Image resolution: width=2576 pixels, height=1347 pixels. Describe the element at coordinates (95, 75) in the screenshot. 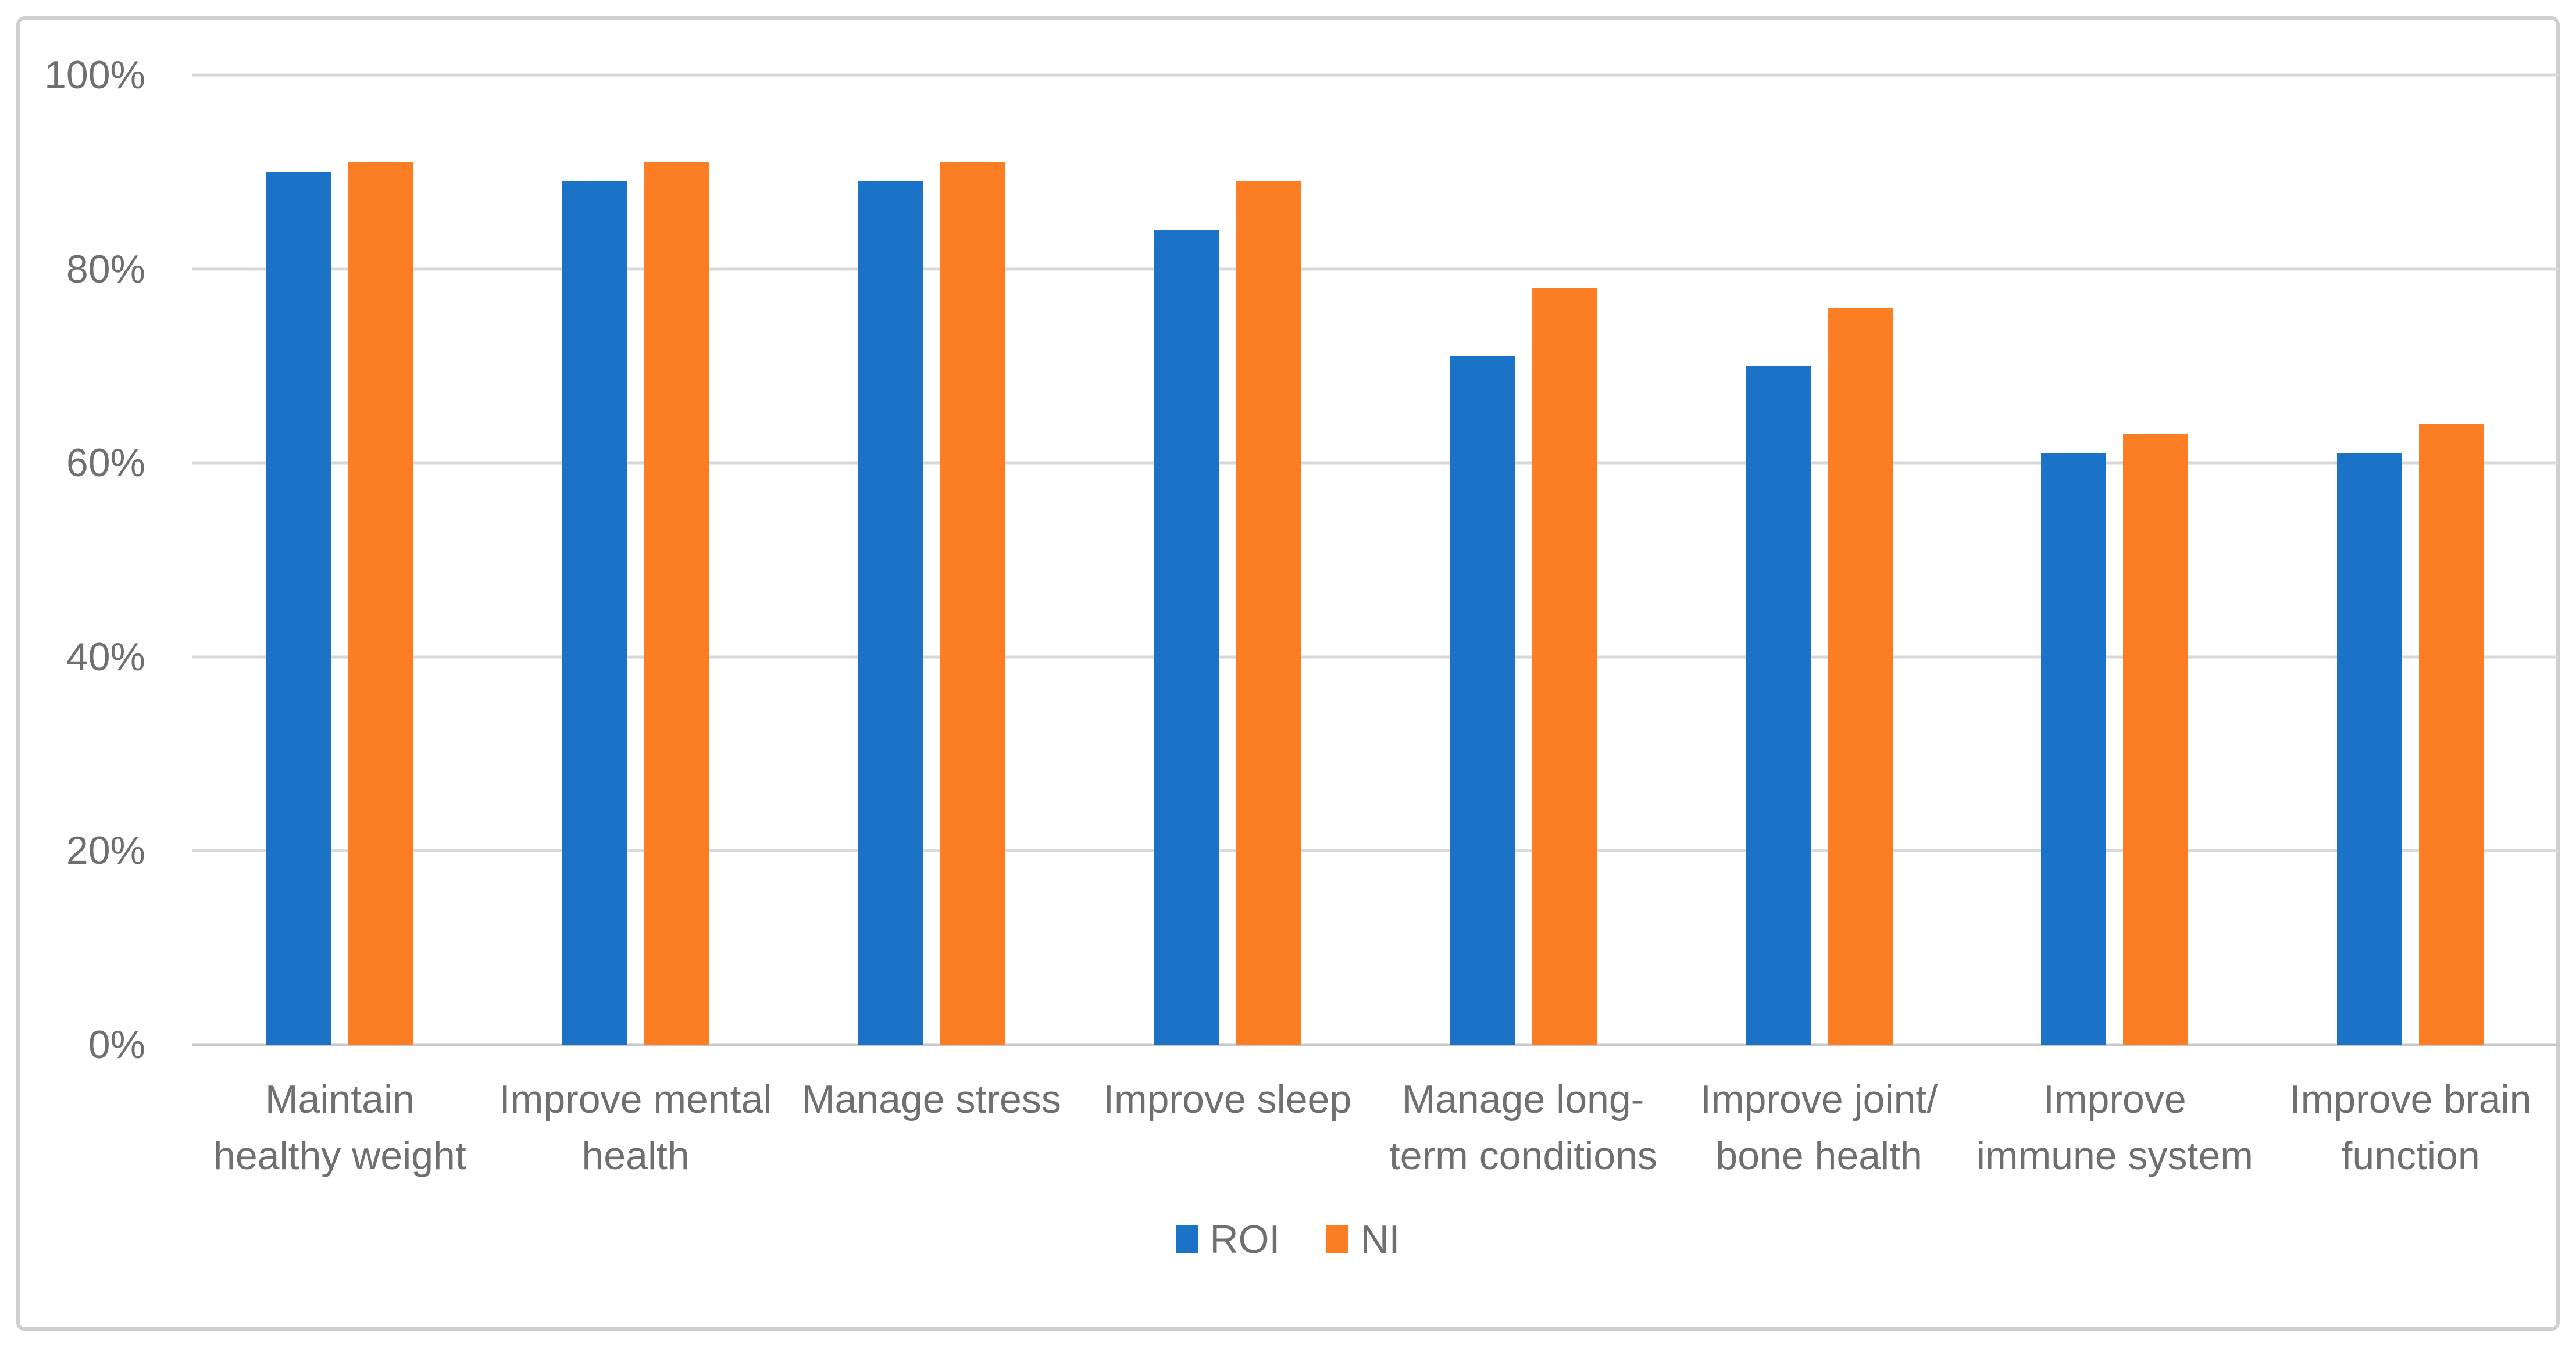

I see `y-tick-label-100: 100%` at that location.